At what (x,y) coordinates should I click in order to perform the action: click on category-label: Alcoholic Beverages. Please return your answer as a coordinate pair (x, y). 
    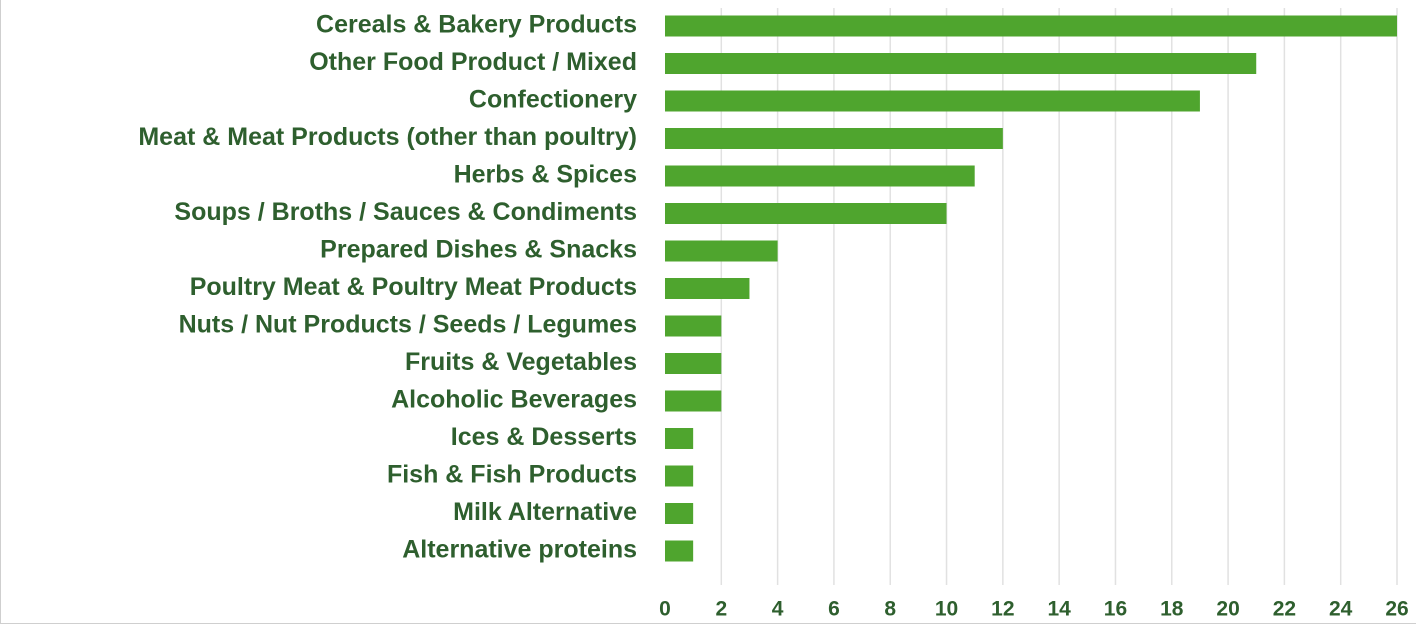
    Looking at the image, I should click on (514, 400).